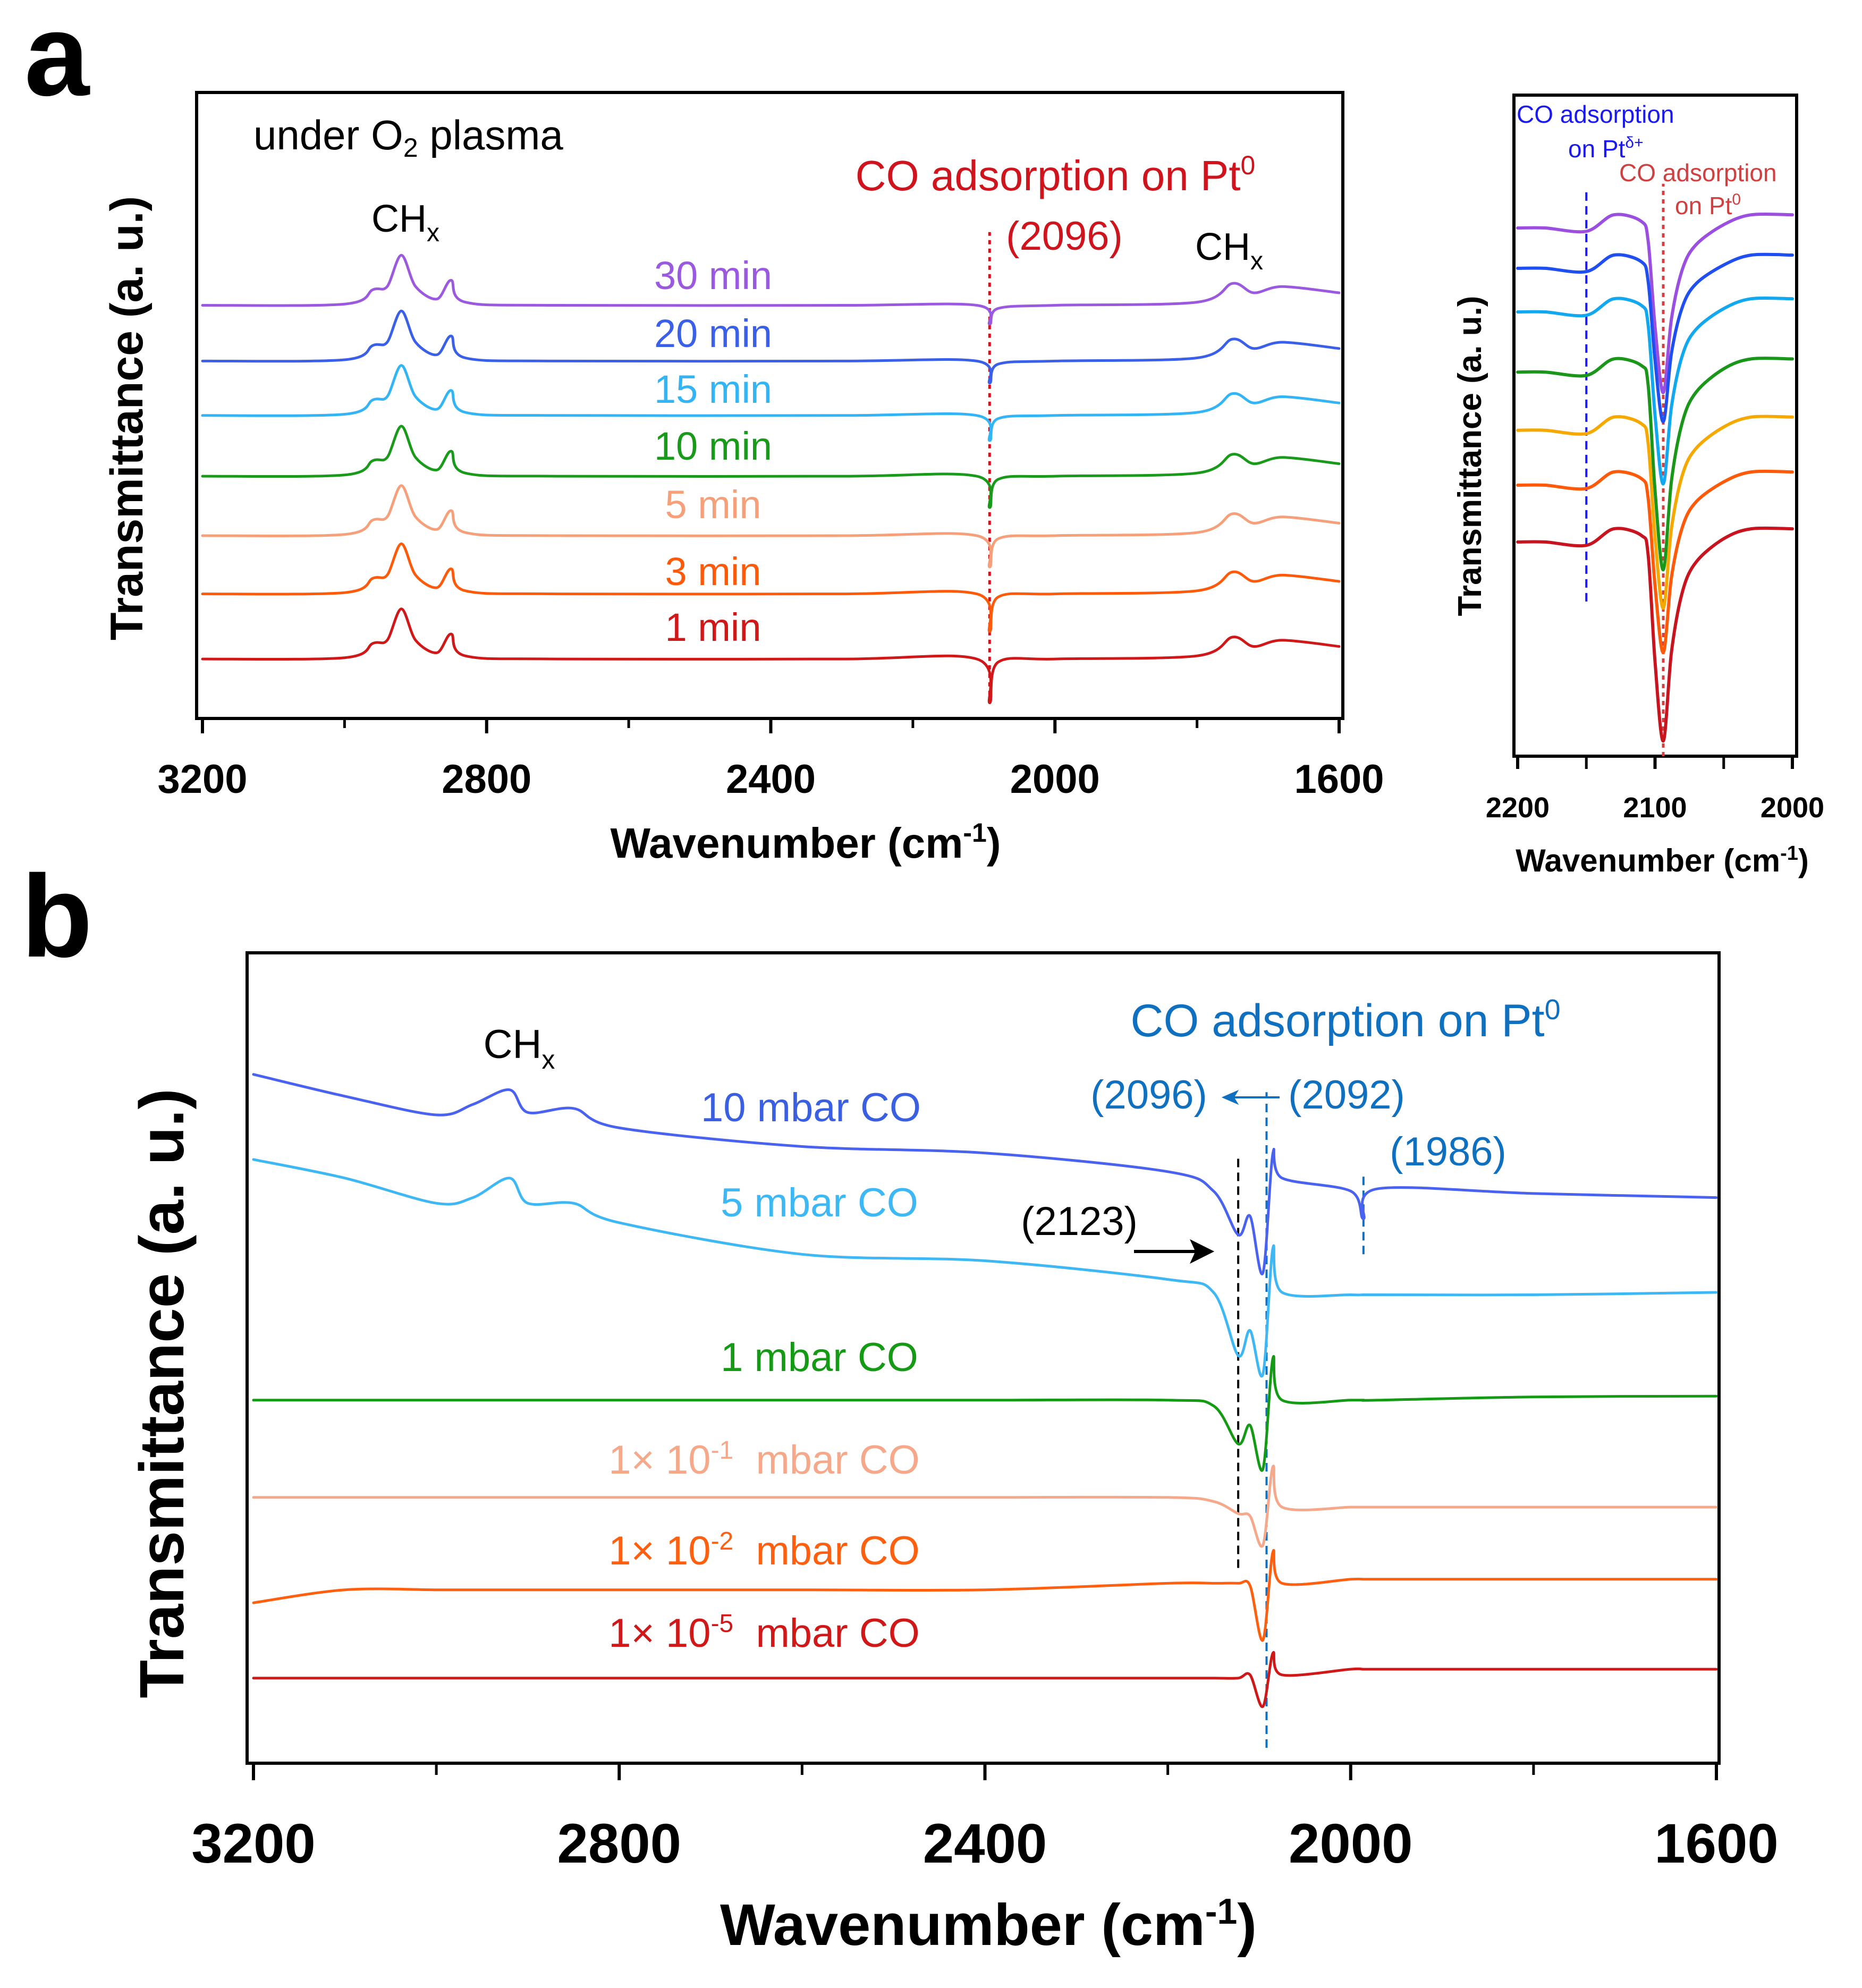 This screenshot has width=1862, height=1988. I want to click on series-label-1e-2mbar: 1× 10-2 mbar CO, so click(764, 1551).